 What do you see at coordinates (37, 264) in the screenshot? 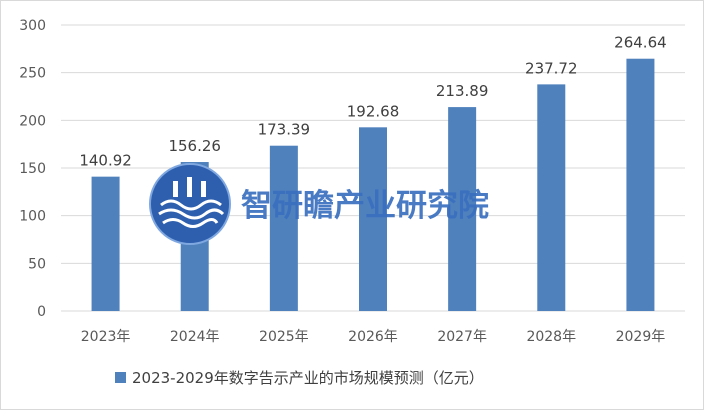
I see `y-tick-label: 50` at bounding box center [37, 264].